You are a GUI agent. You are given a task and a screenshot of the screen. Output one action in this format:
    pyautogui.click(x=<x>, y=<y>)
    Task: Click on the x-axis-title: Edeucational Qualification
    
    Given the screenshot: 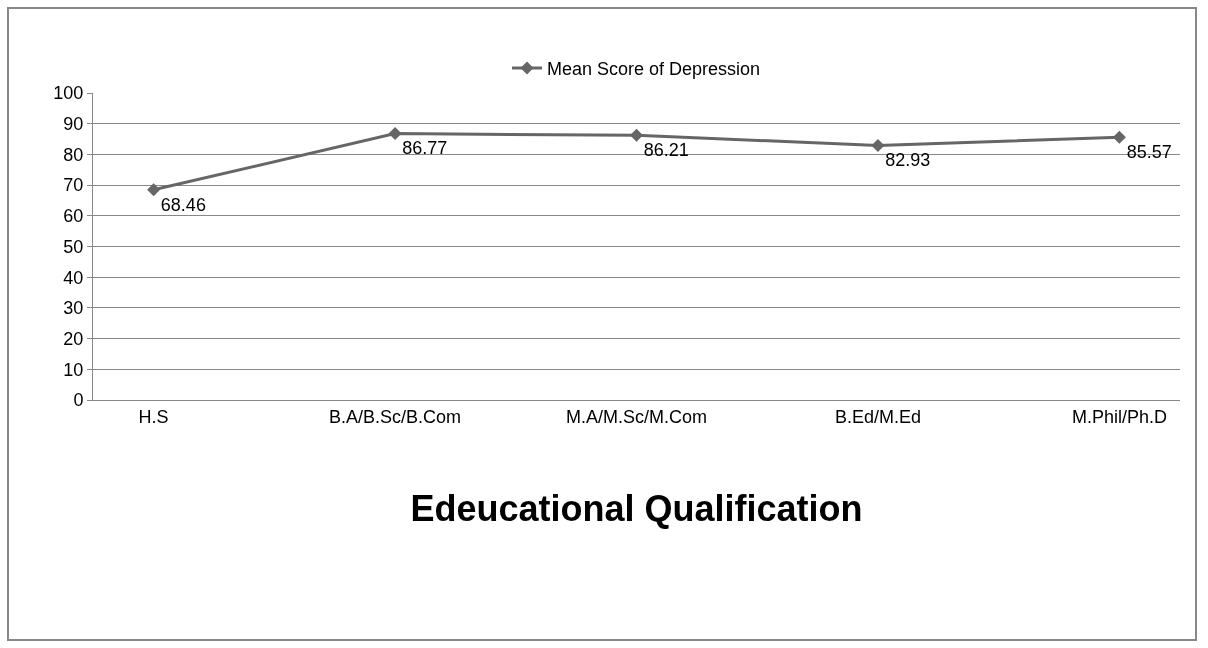 What is the action you would take?
    pyautogui.click(x=636, y=509)
    